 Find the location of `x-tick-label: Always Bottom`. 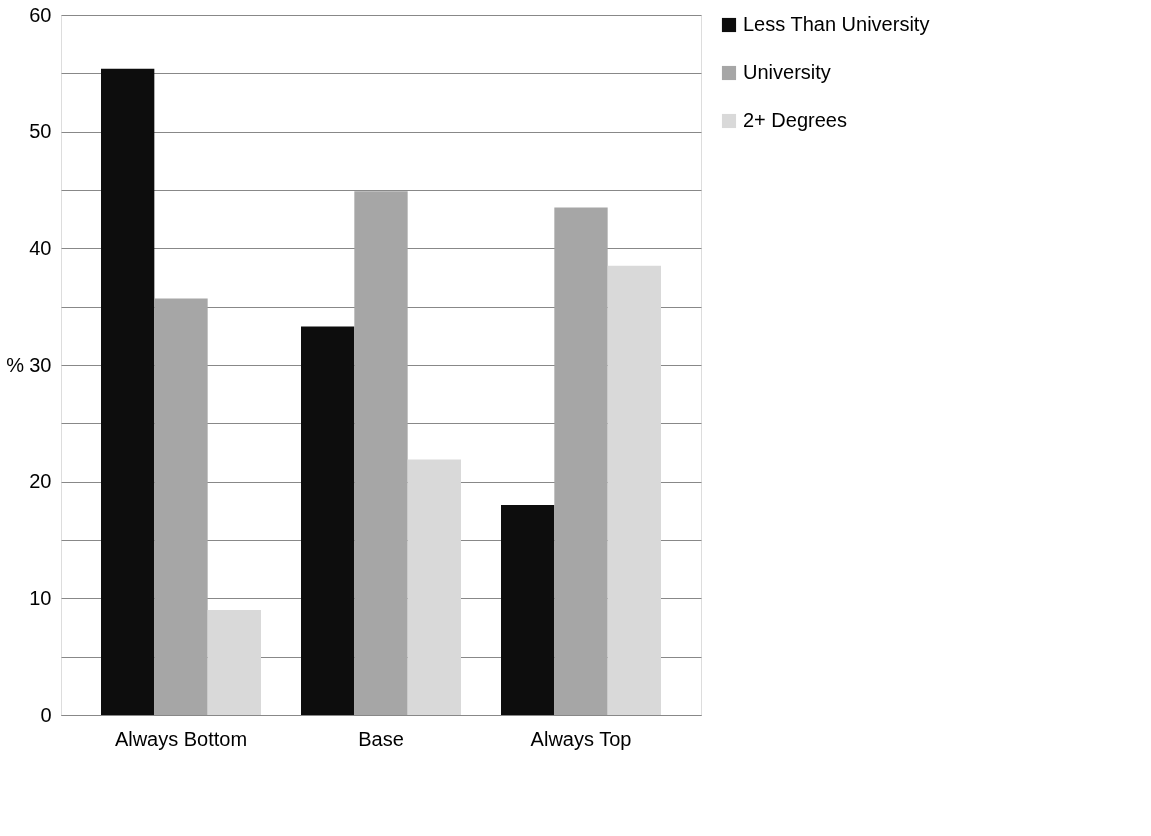

x-tick-label: Always Bottom is located at coordinates (181, 738).